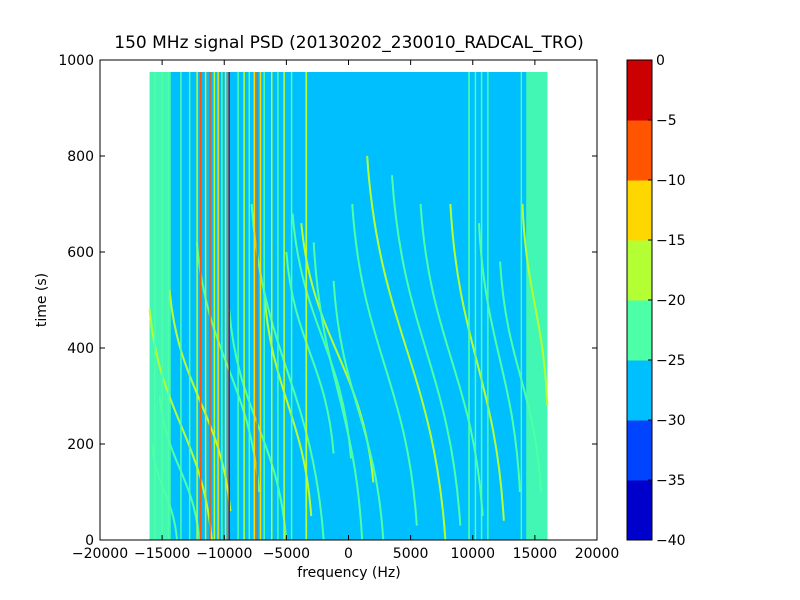 The width and height of the screenshot is (800, 600). I want to click on x-axis-label: frequency (Hz), so click(348, 573).